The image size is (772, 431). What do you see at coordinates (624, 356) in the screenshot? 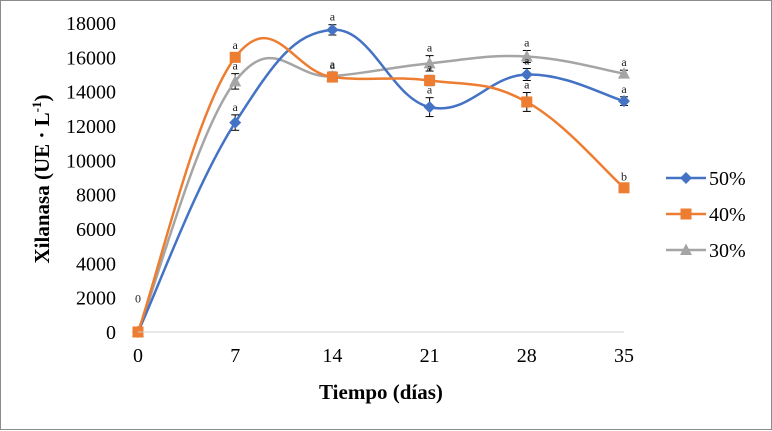
I see `x-tick-label: 35` at bounding box center [624, 356].